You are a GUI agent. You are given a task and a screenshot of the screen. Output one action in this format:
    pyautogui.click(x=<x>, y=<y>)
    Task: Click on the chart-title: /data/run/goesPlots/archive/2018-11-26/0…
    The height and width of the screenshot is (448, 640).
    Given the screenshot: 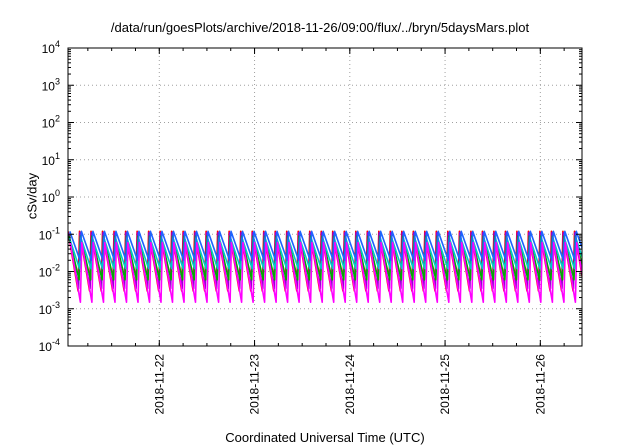 What is the action you would take?
    pyautogui.click(x=320, y=27)
    